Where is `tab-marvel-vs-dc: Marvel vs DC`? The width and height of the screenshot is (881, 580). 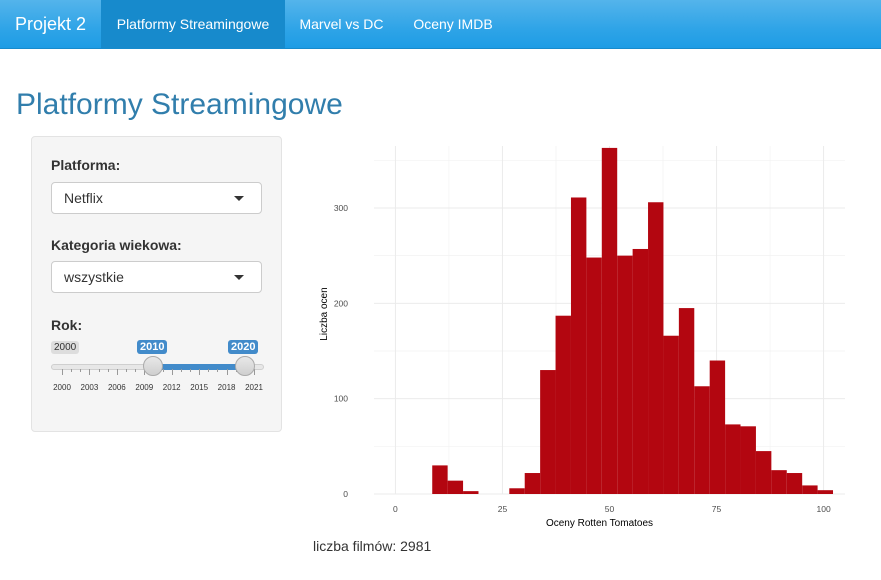 tab-marvel-vs-dc: Marvel vs DC is located at coordinates (341, 24).